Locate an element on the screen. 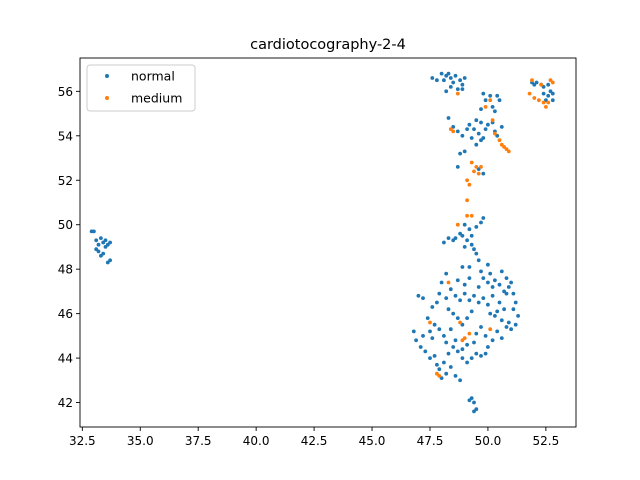 The image size is (640, 480). y-tick-label: 50 is located at coordinates (65, 225).